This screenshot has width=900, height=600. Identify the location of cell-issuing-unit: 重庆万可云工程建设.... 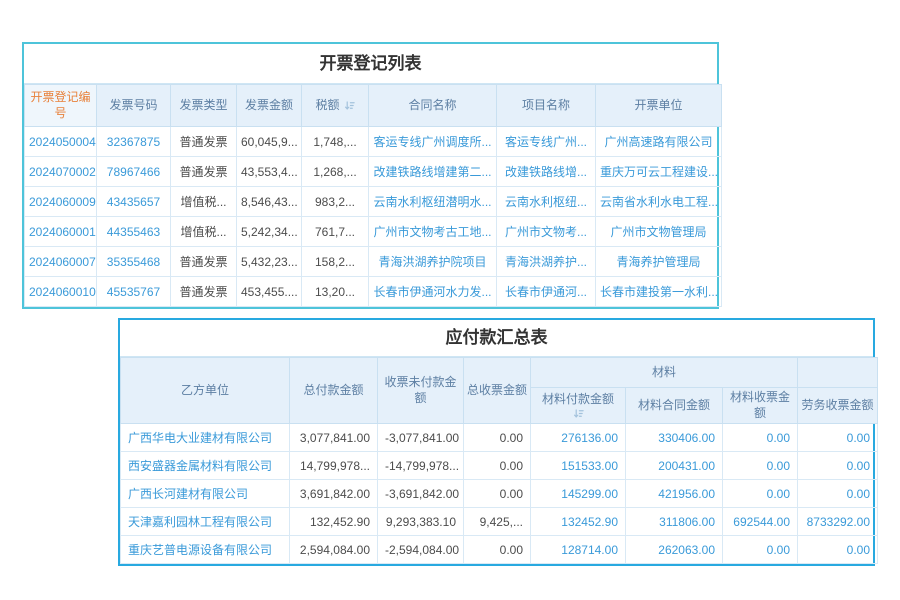
(658, 171).